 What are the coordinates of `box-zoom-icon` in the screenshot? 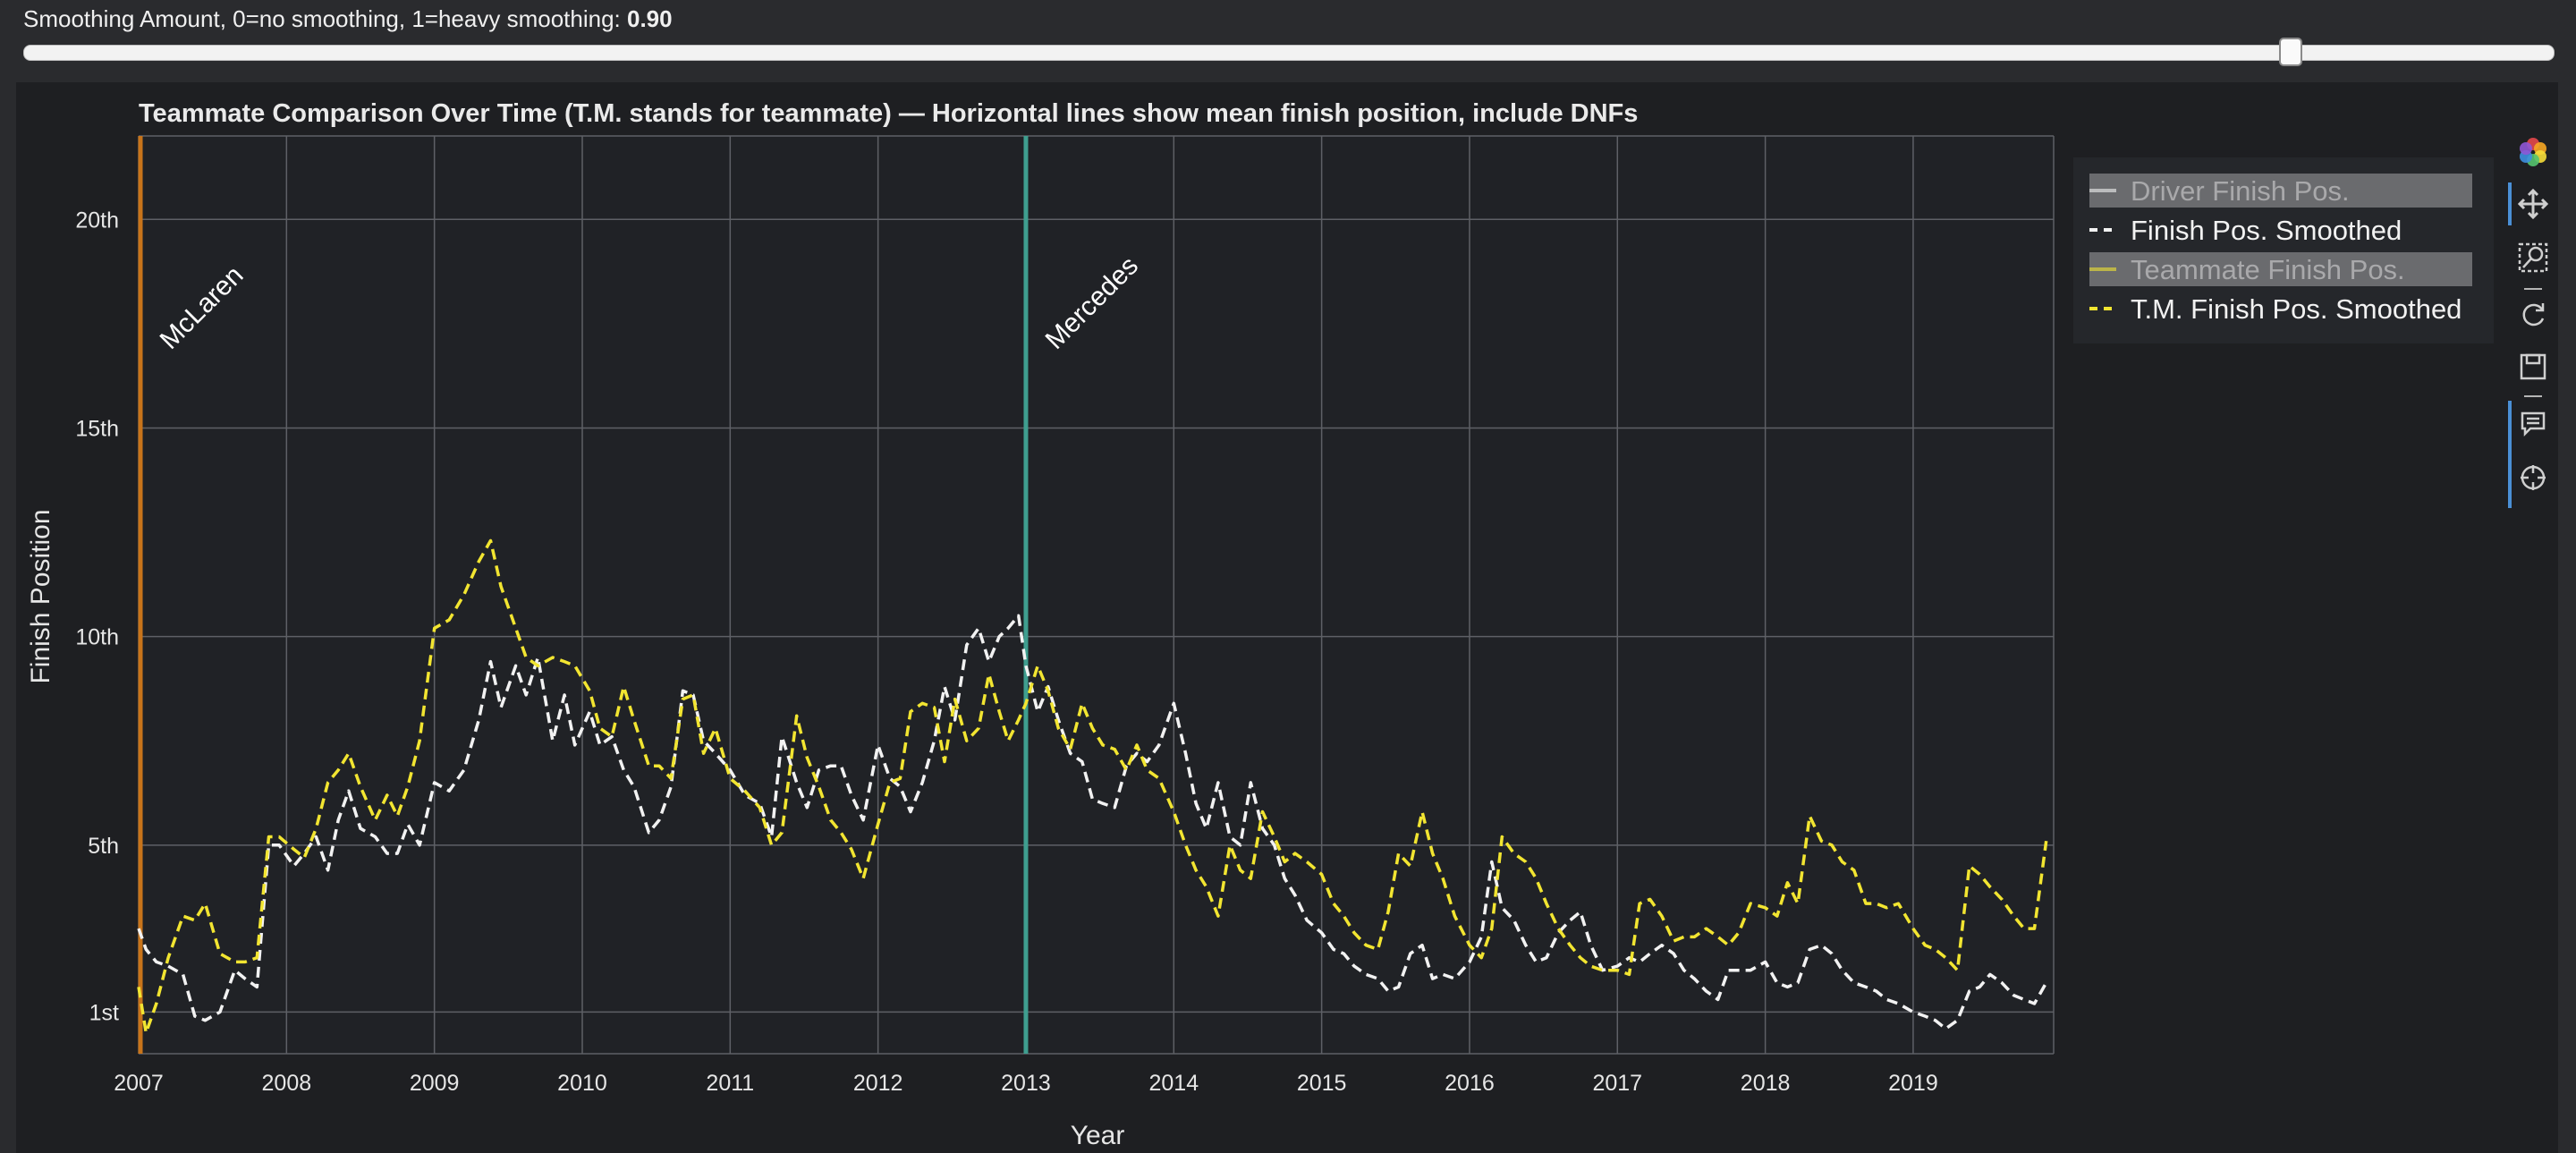 It's located at (2533, 257).